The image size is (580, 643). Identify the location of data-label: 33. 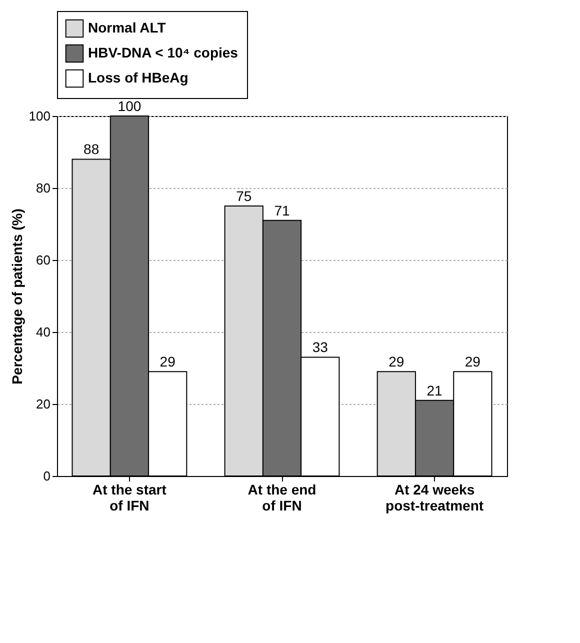
(320, 347).